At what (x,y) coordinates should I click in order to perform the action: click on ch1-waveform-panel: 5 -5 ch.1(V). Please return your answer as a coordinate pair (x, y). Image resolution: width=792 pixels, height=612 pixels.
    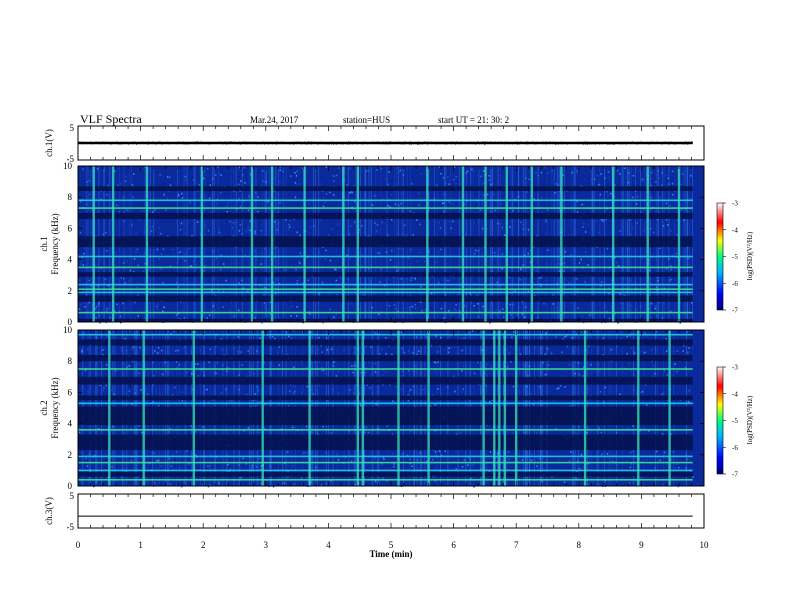
    Looking at the image, I should click on (374, 143).